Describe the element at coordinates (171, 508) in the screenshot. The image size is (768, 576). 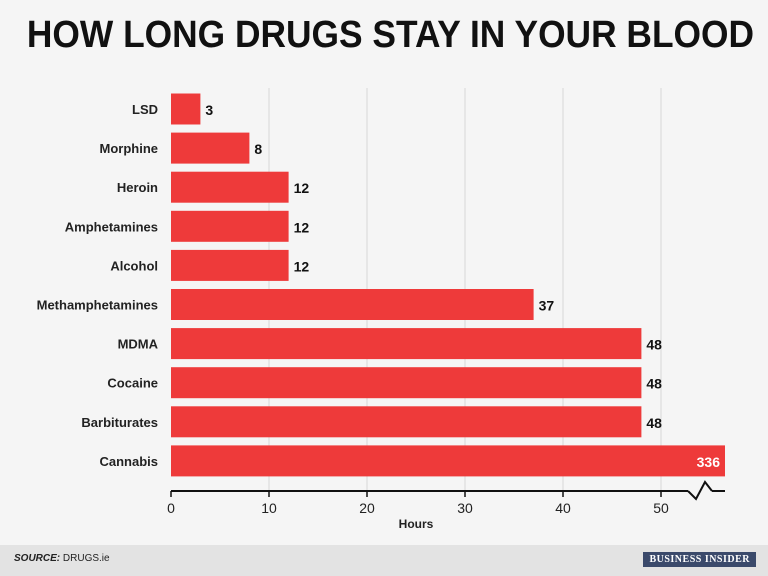
I see `x-tick-label: 0` at that location.